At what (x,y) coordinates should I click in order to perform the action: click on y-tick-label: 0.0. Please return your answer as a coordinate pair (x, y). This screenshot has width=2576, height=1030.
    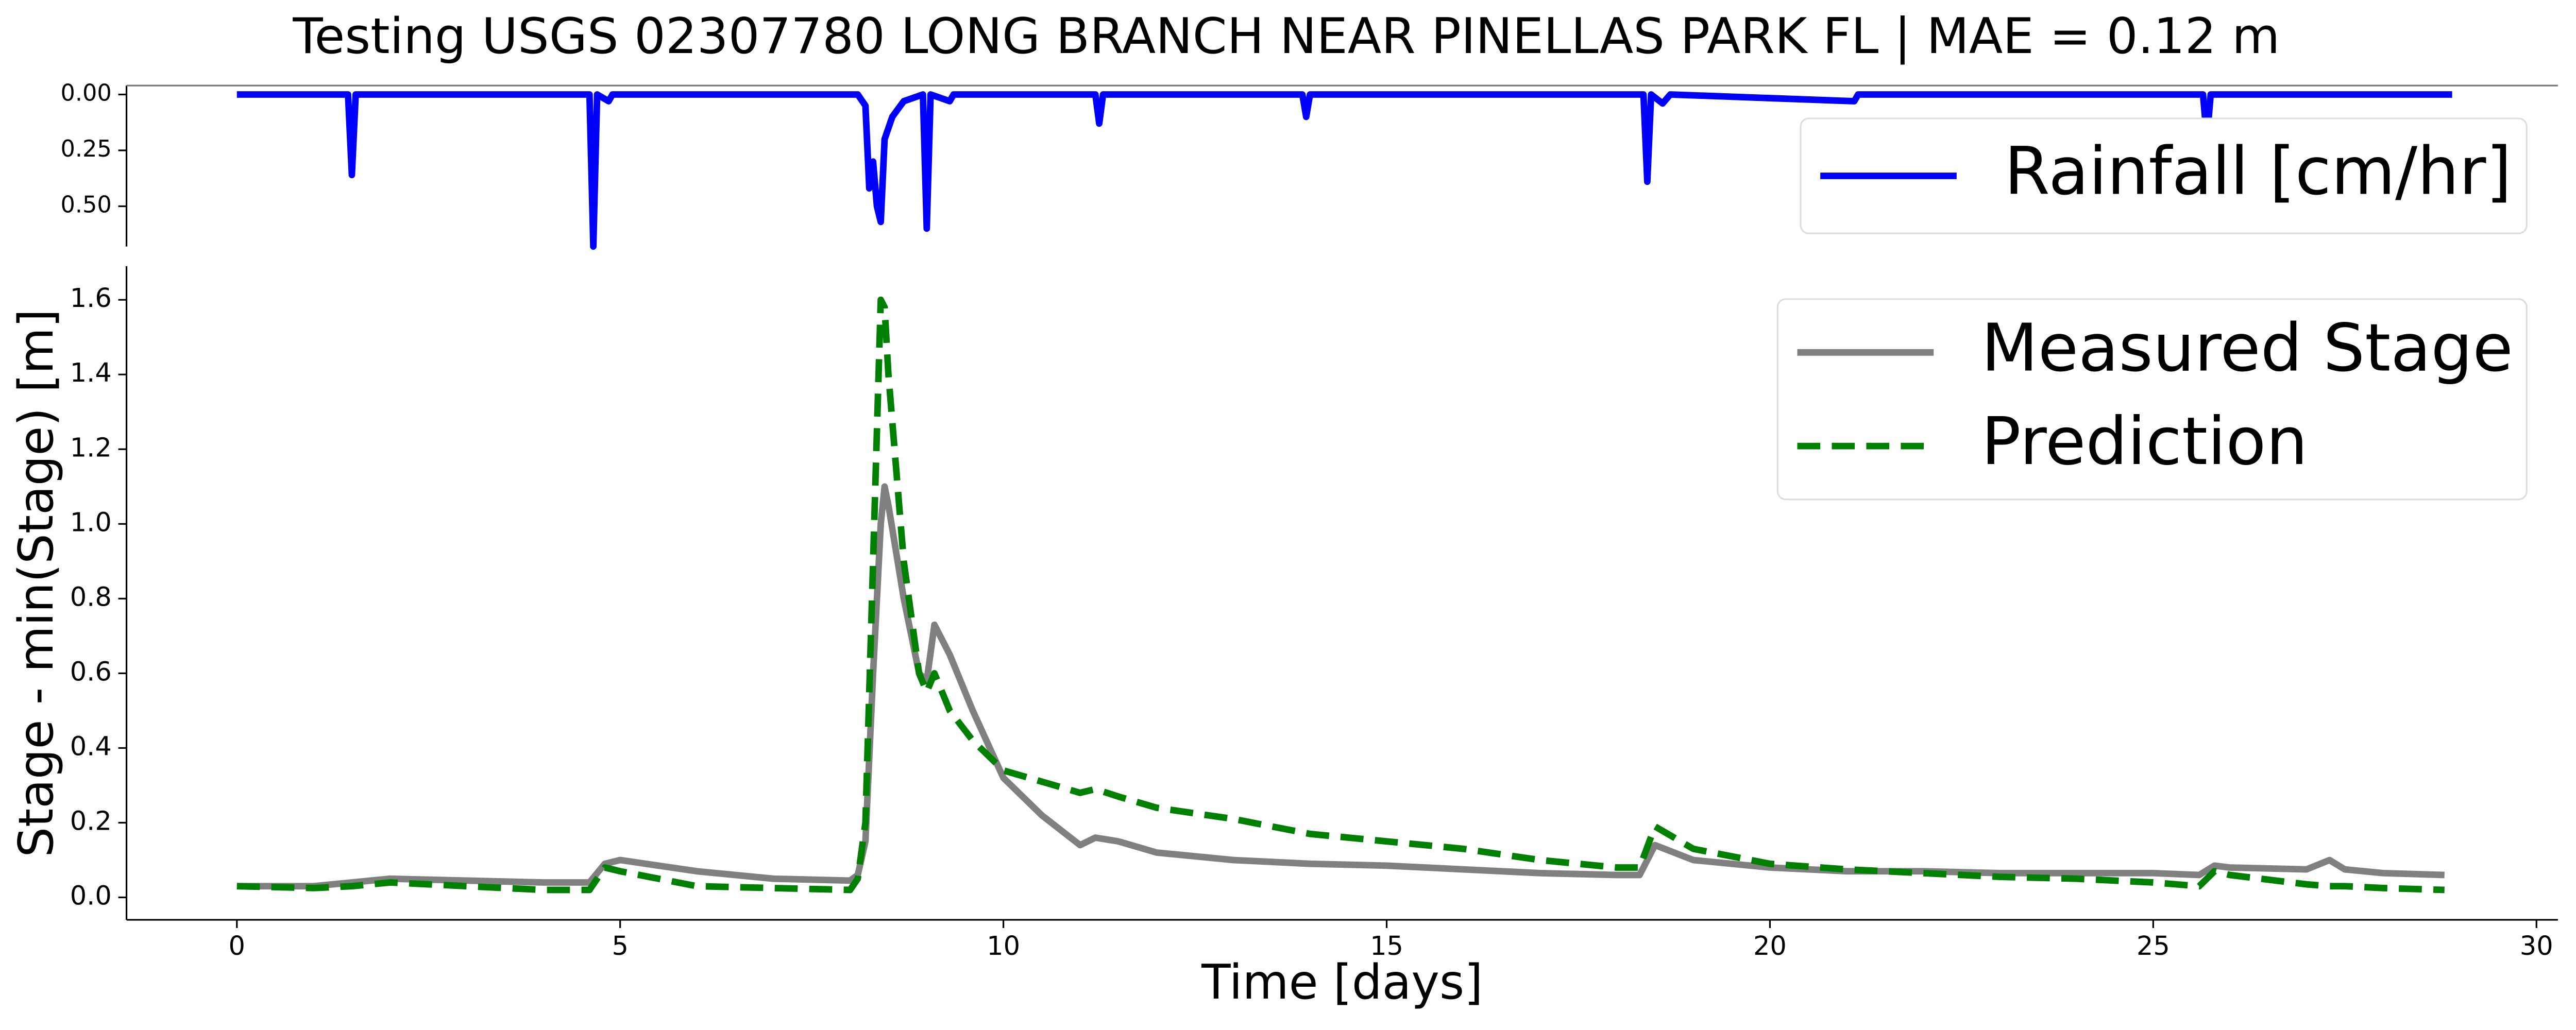
    Looking at the image, I should click on (91, 897).